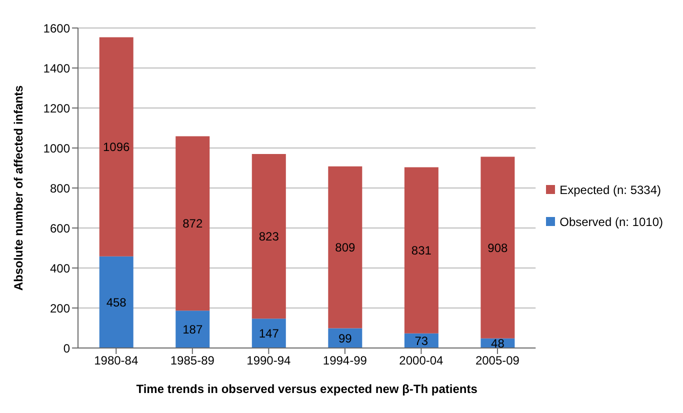 This screenshot has width=683, height=413. I want to click on y-axis-title: Absolute number of affected infants, so click(18, 188).